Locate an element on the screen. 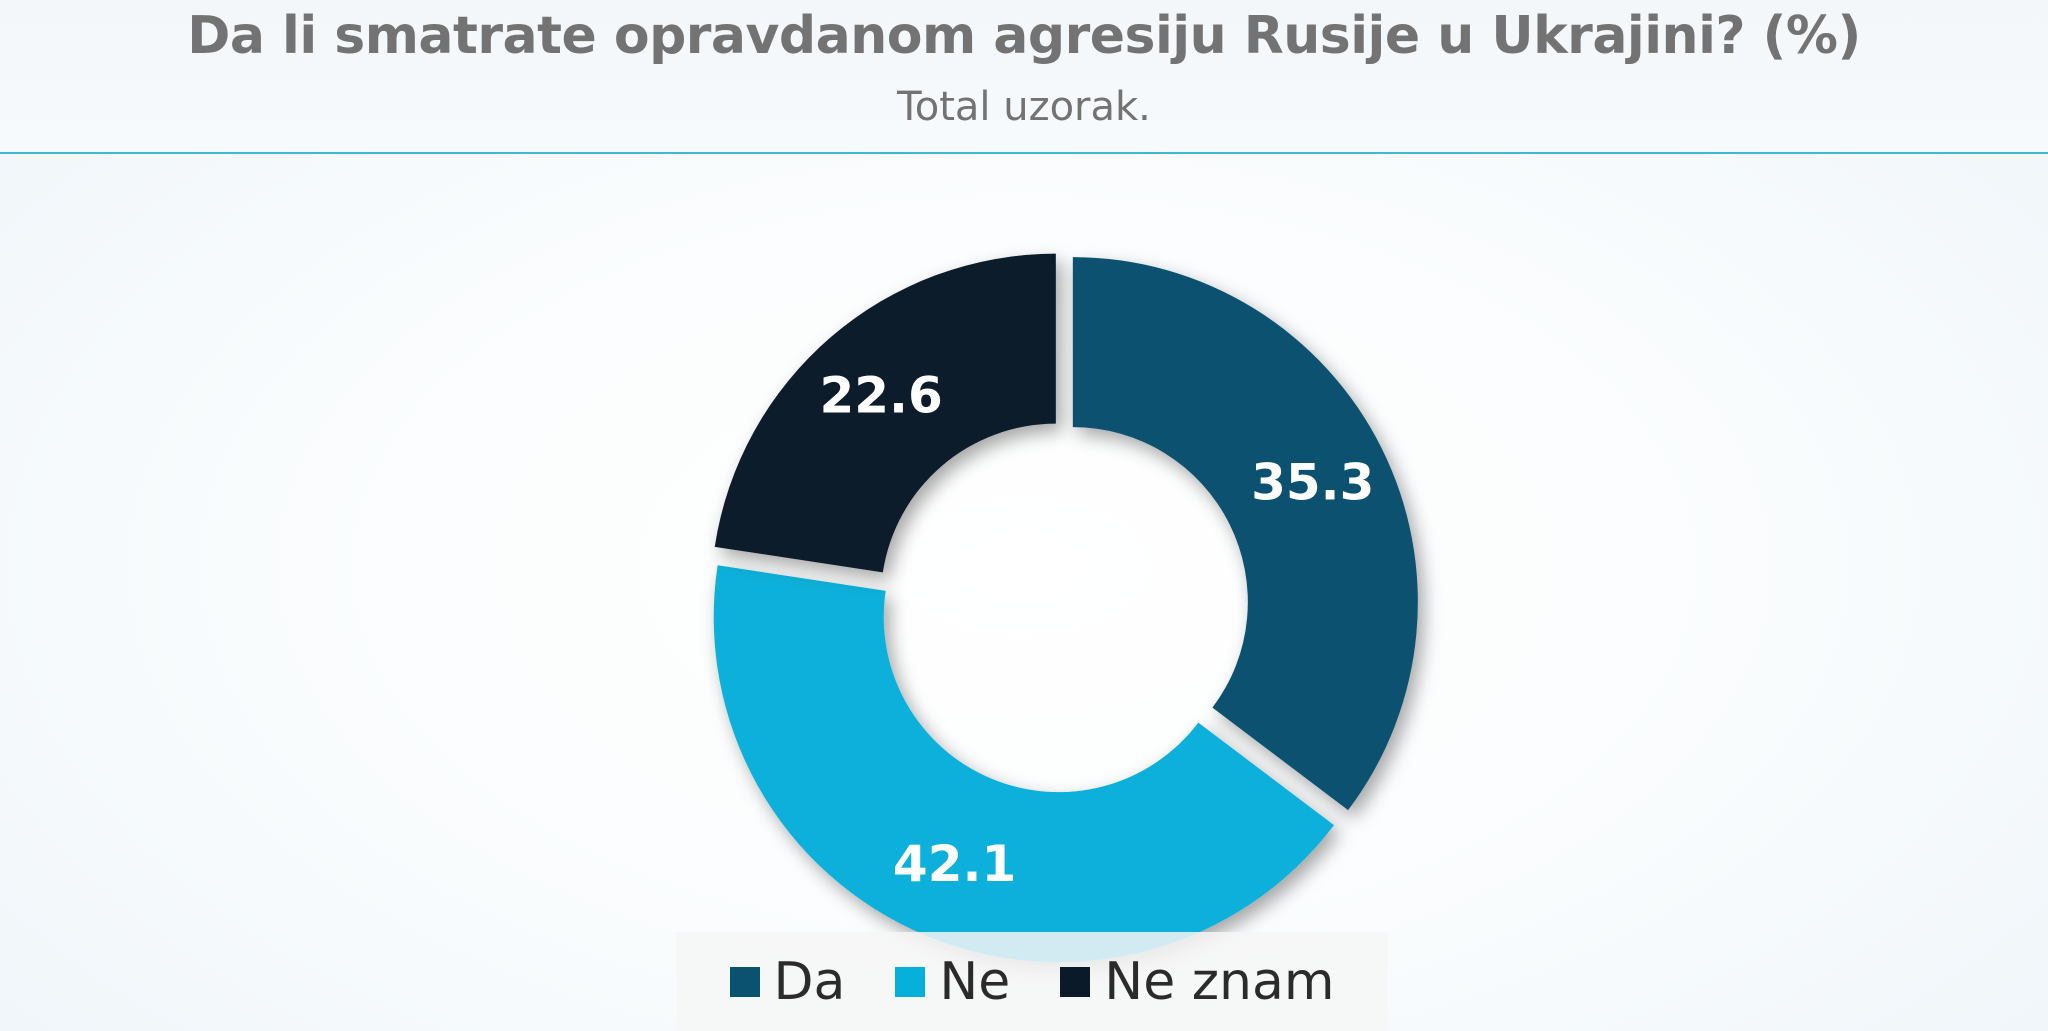 The width and height of the screenshot is (2048, 1031). data-label-da: 35.3 is located at coordinates (1312, 483).